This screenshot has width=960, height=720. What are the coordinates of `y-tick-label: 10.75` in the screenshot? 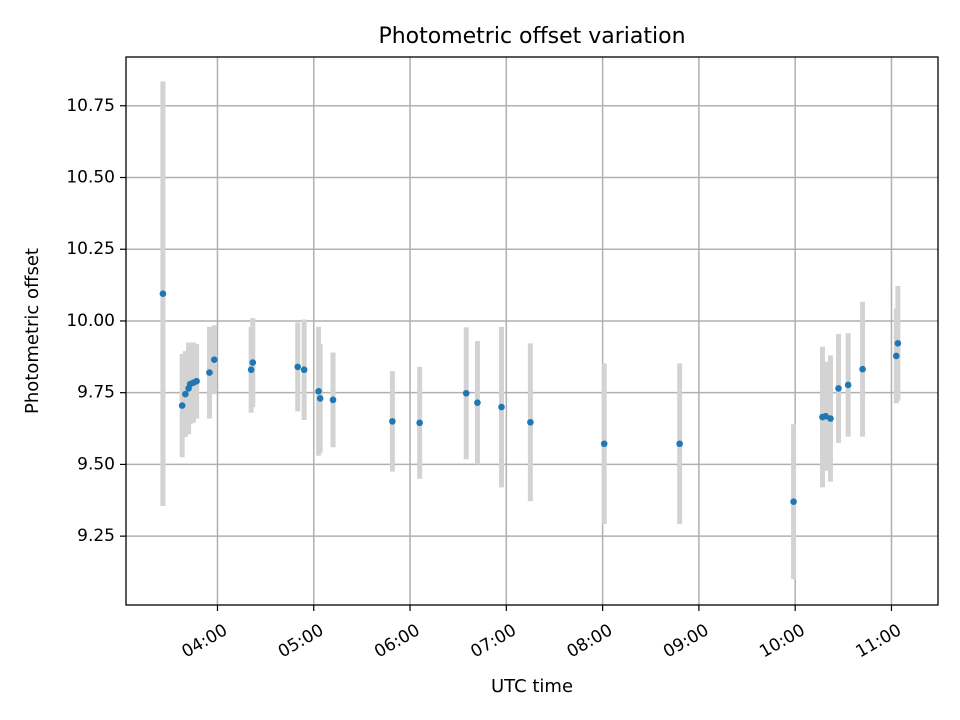 It's located at (90, 106).